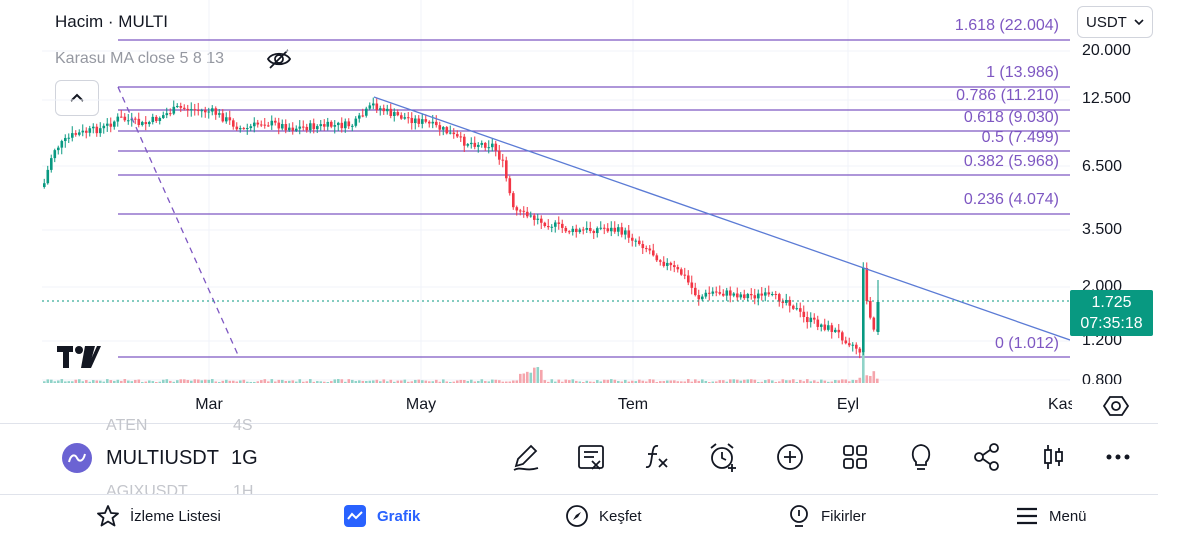 This screenshot has height=540, width=1200. I want to click on currency-select: USDT, so click(1115, 22).